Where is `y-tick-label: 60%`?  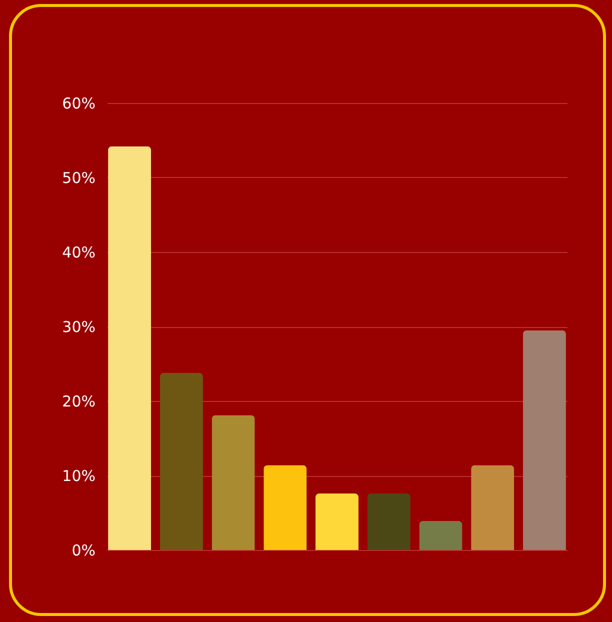 y-tick-label: 60% is located at coordinates (79, 103).